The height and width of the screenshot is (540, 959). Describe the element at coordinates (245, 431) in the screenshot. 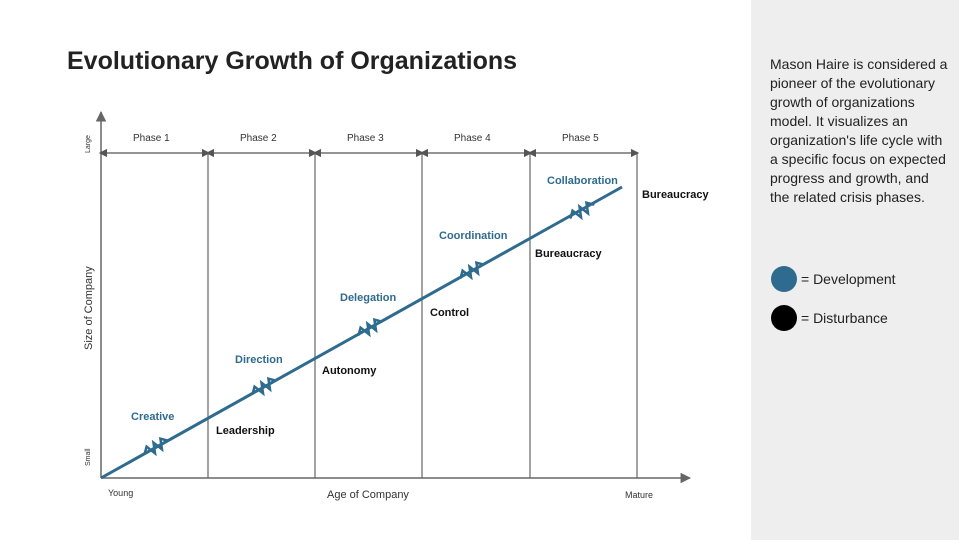

I see `disturbance-label-leadership: Leadership` at that location.